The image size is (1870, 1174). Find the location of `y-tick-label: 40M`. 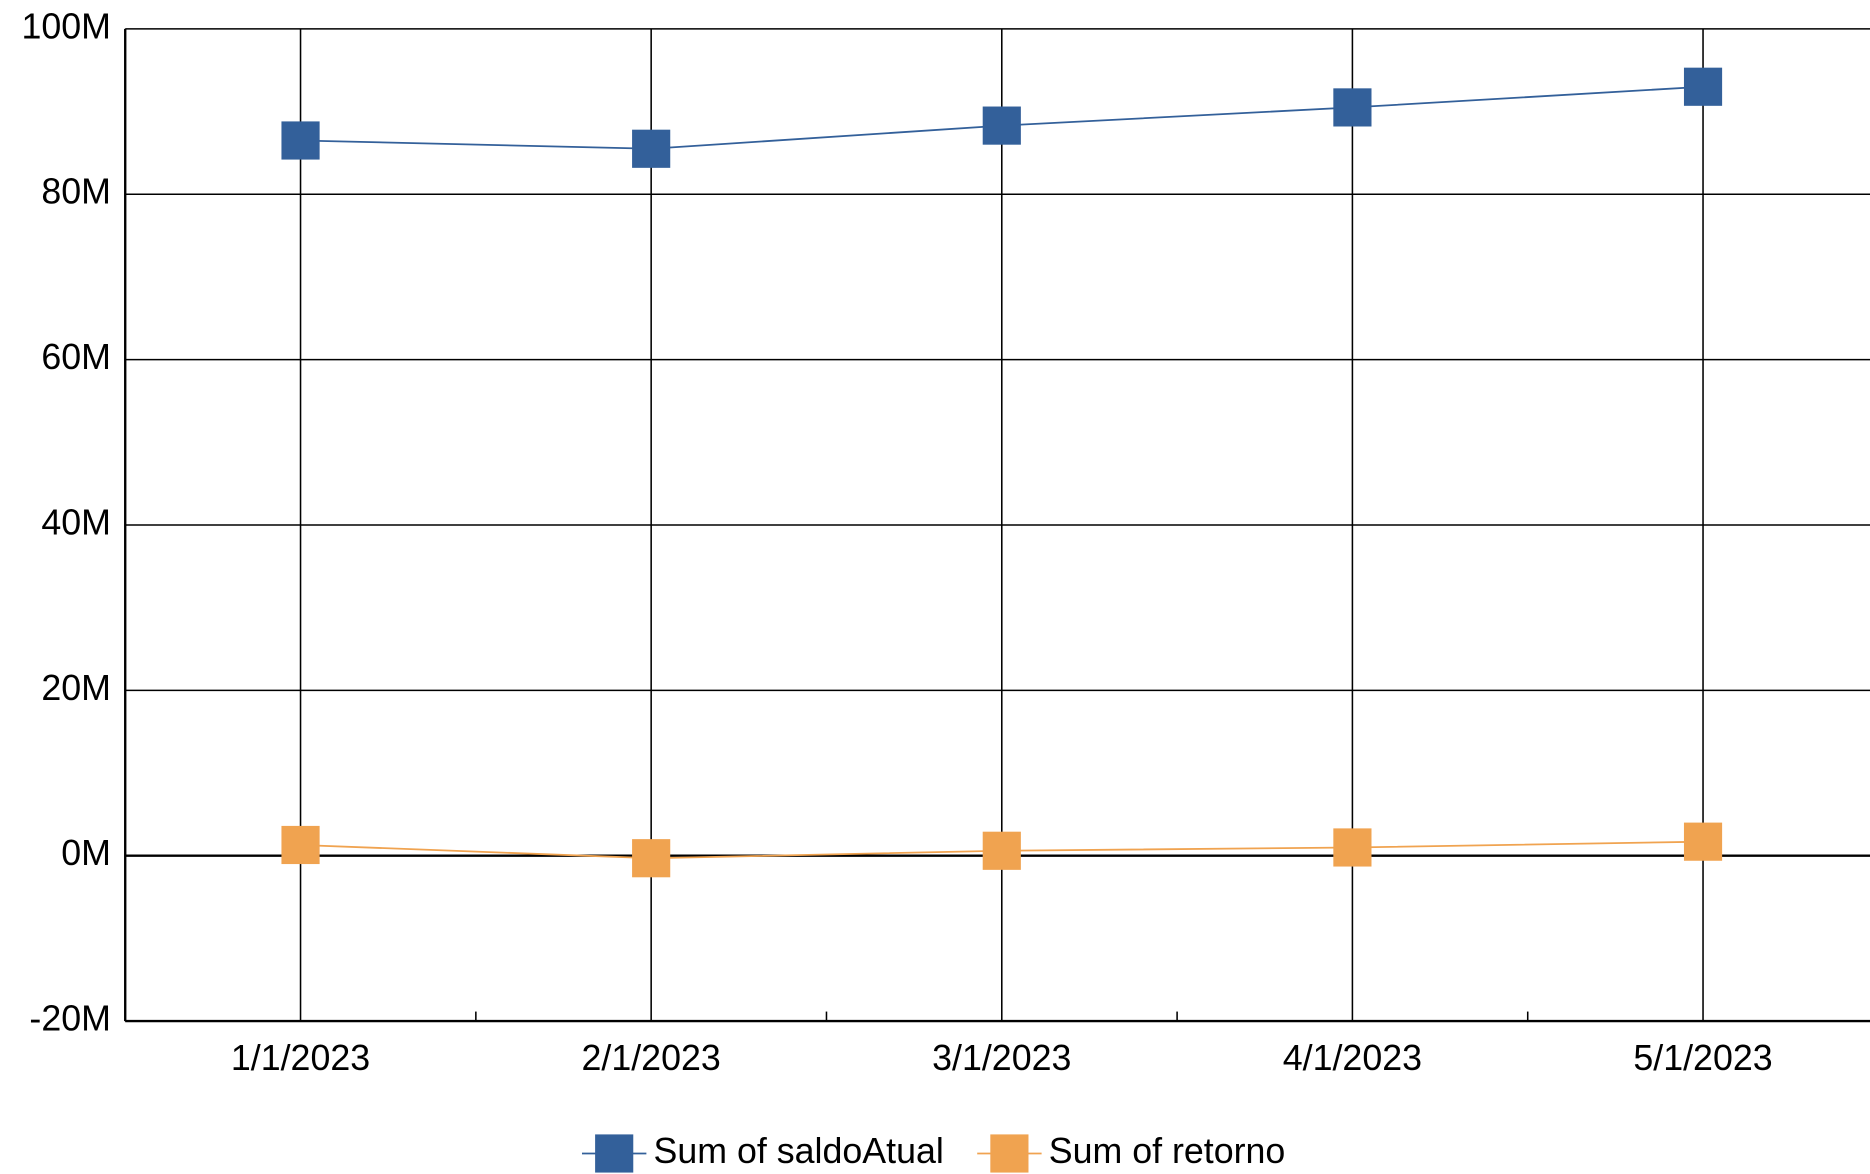

y-tick-label: 40M is located at coordinates (76, 522).